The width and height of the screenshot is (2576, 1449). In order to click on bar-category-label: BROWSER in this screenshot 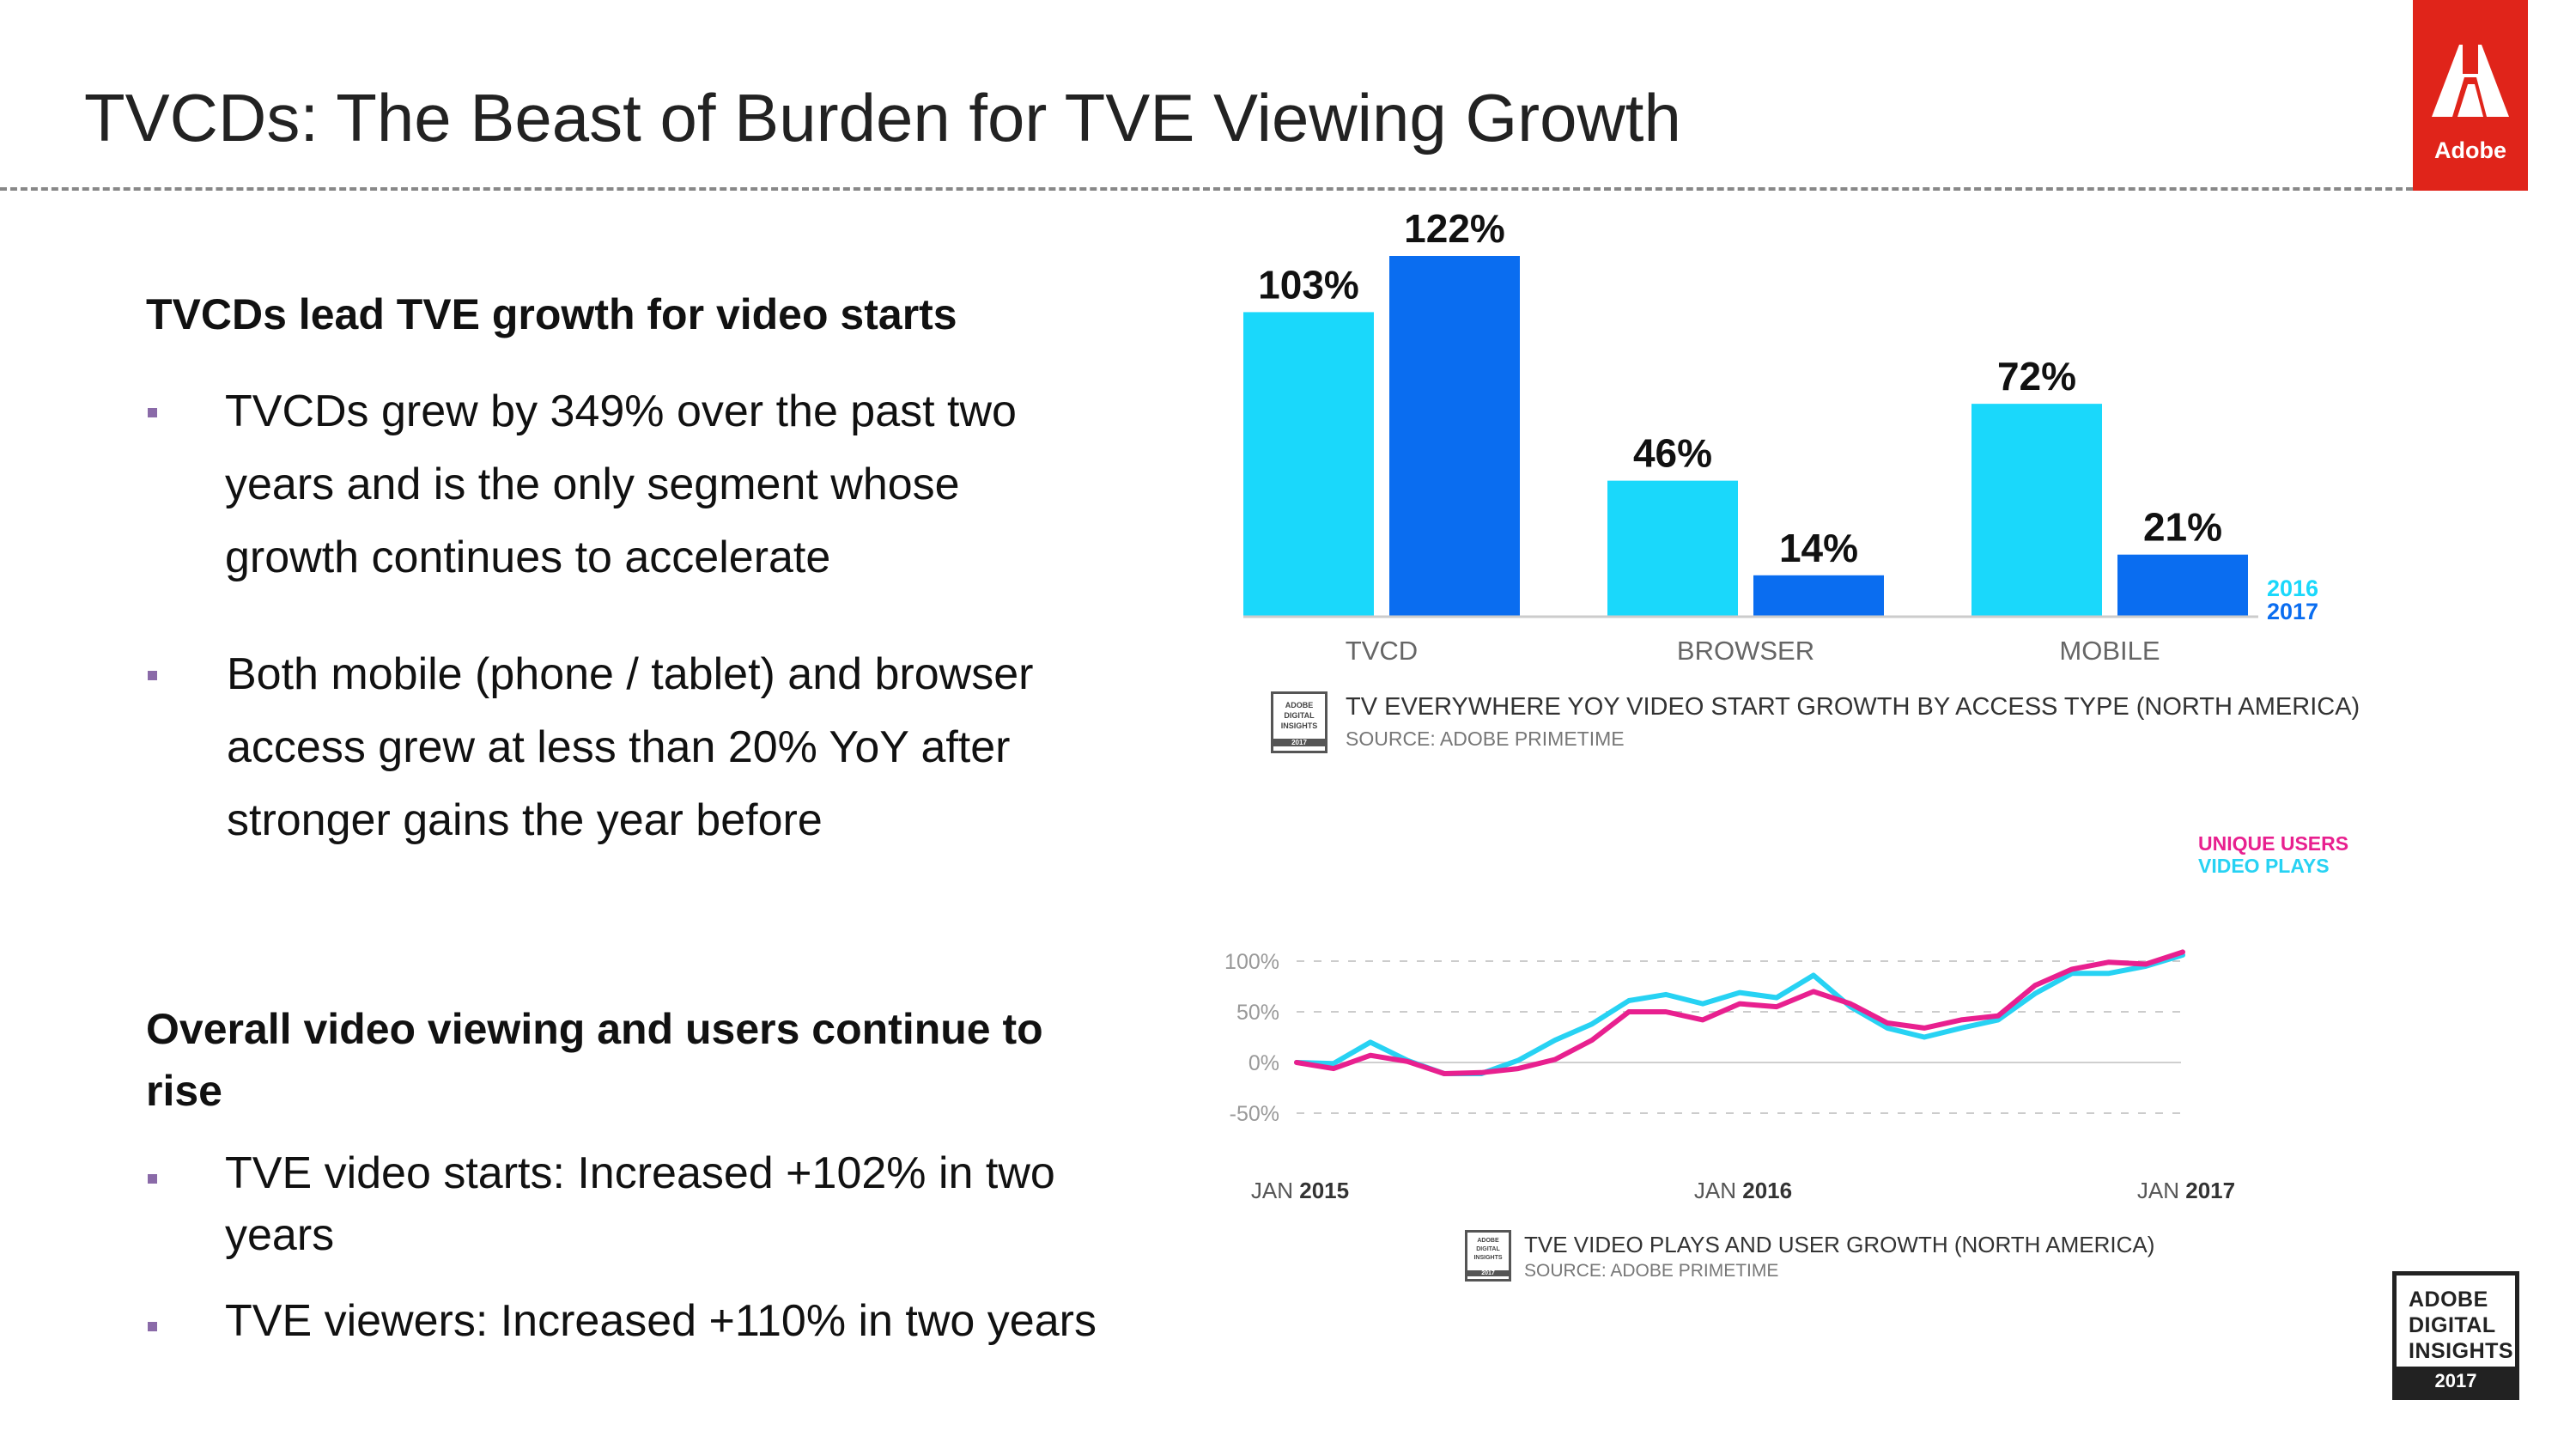, I will do `click(1745, 651)`.